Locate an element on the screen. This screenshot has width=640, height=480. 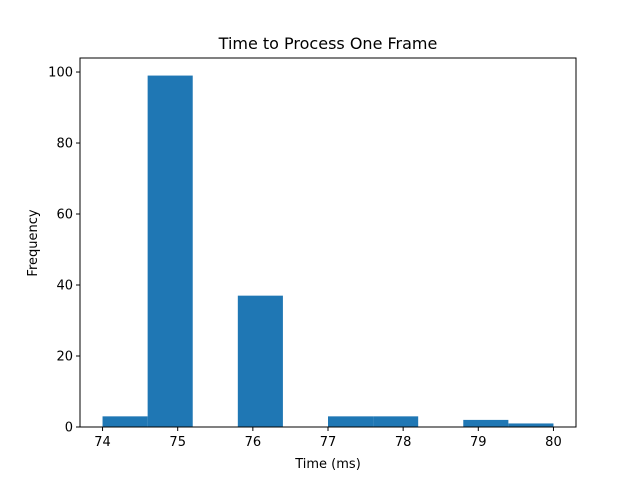
x-tick-label: 76 is located at coordinates (253, 442).